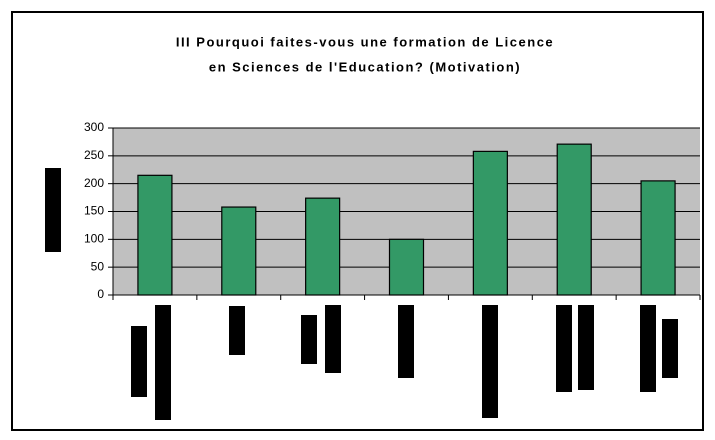 The width and height of the screenshot is (715, 440). Describe the element at coordinates (94, 239) in the screenshot. I see `y-tick-label: 100` at that location.